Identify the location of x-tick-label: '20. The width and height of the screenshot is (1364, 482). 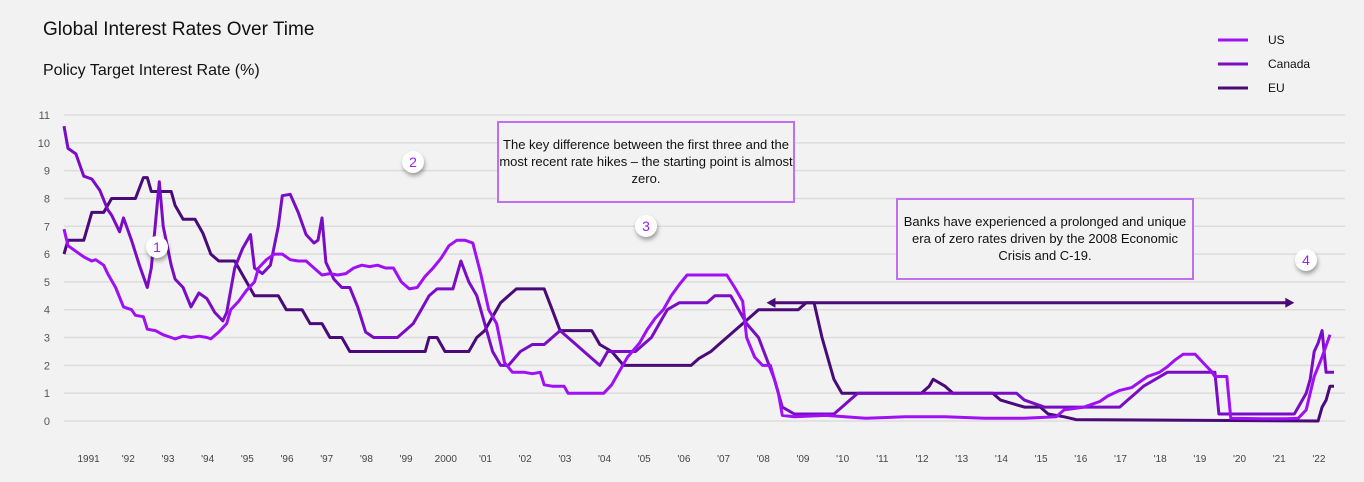
(1239, 459).